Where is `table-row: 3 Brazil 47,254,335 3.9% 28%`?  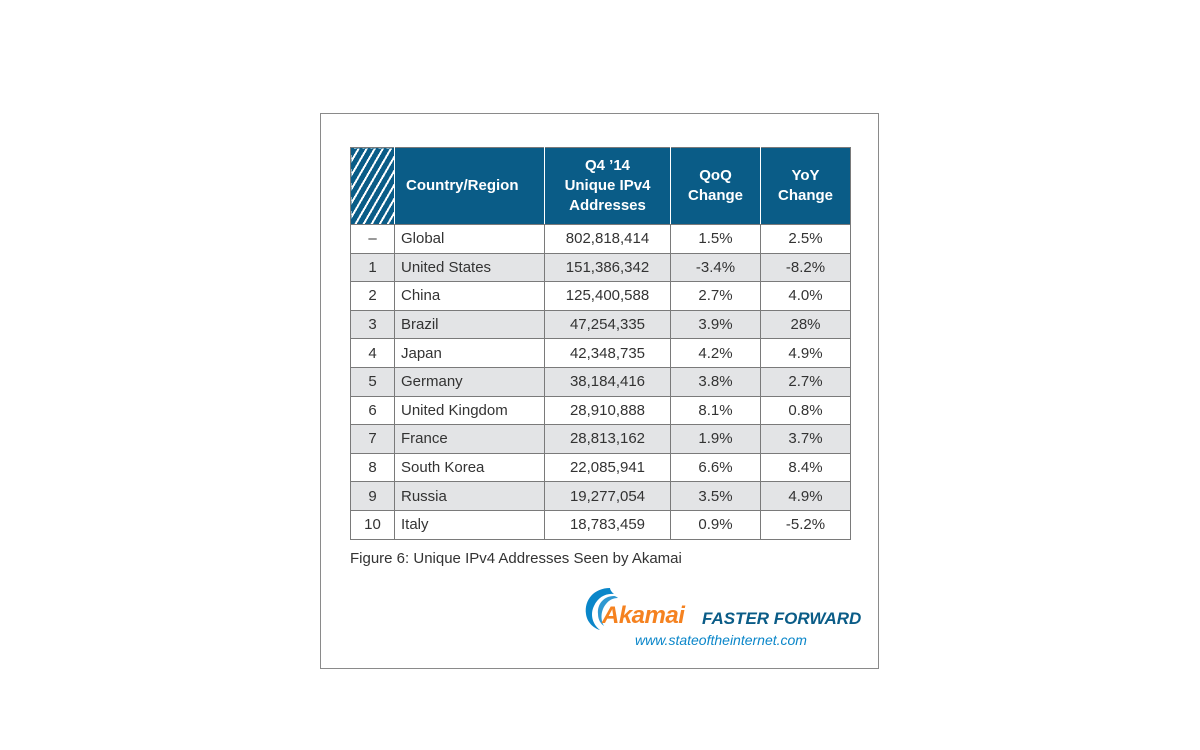
table-row: 3 Brazil 47,254,335 3.9% 28% is located at coordinates (600, 324).